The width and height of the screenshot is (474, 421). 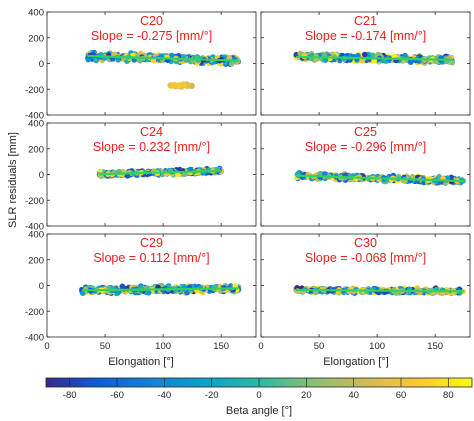 I want to click on panel-slope: Slope = -0.296 [mm/°], so click(x=365, y=147).